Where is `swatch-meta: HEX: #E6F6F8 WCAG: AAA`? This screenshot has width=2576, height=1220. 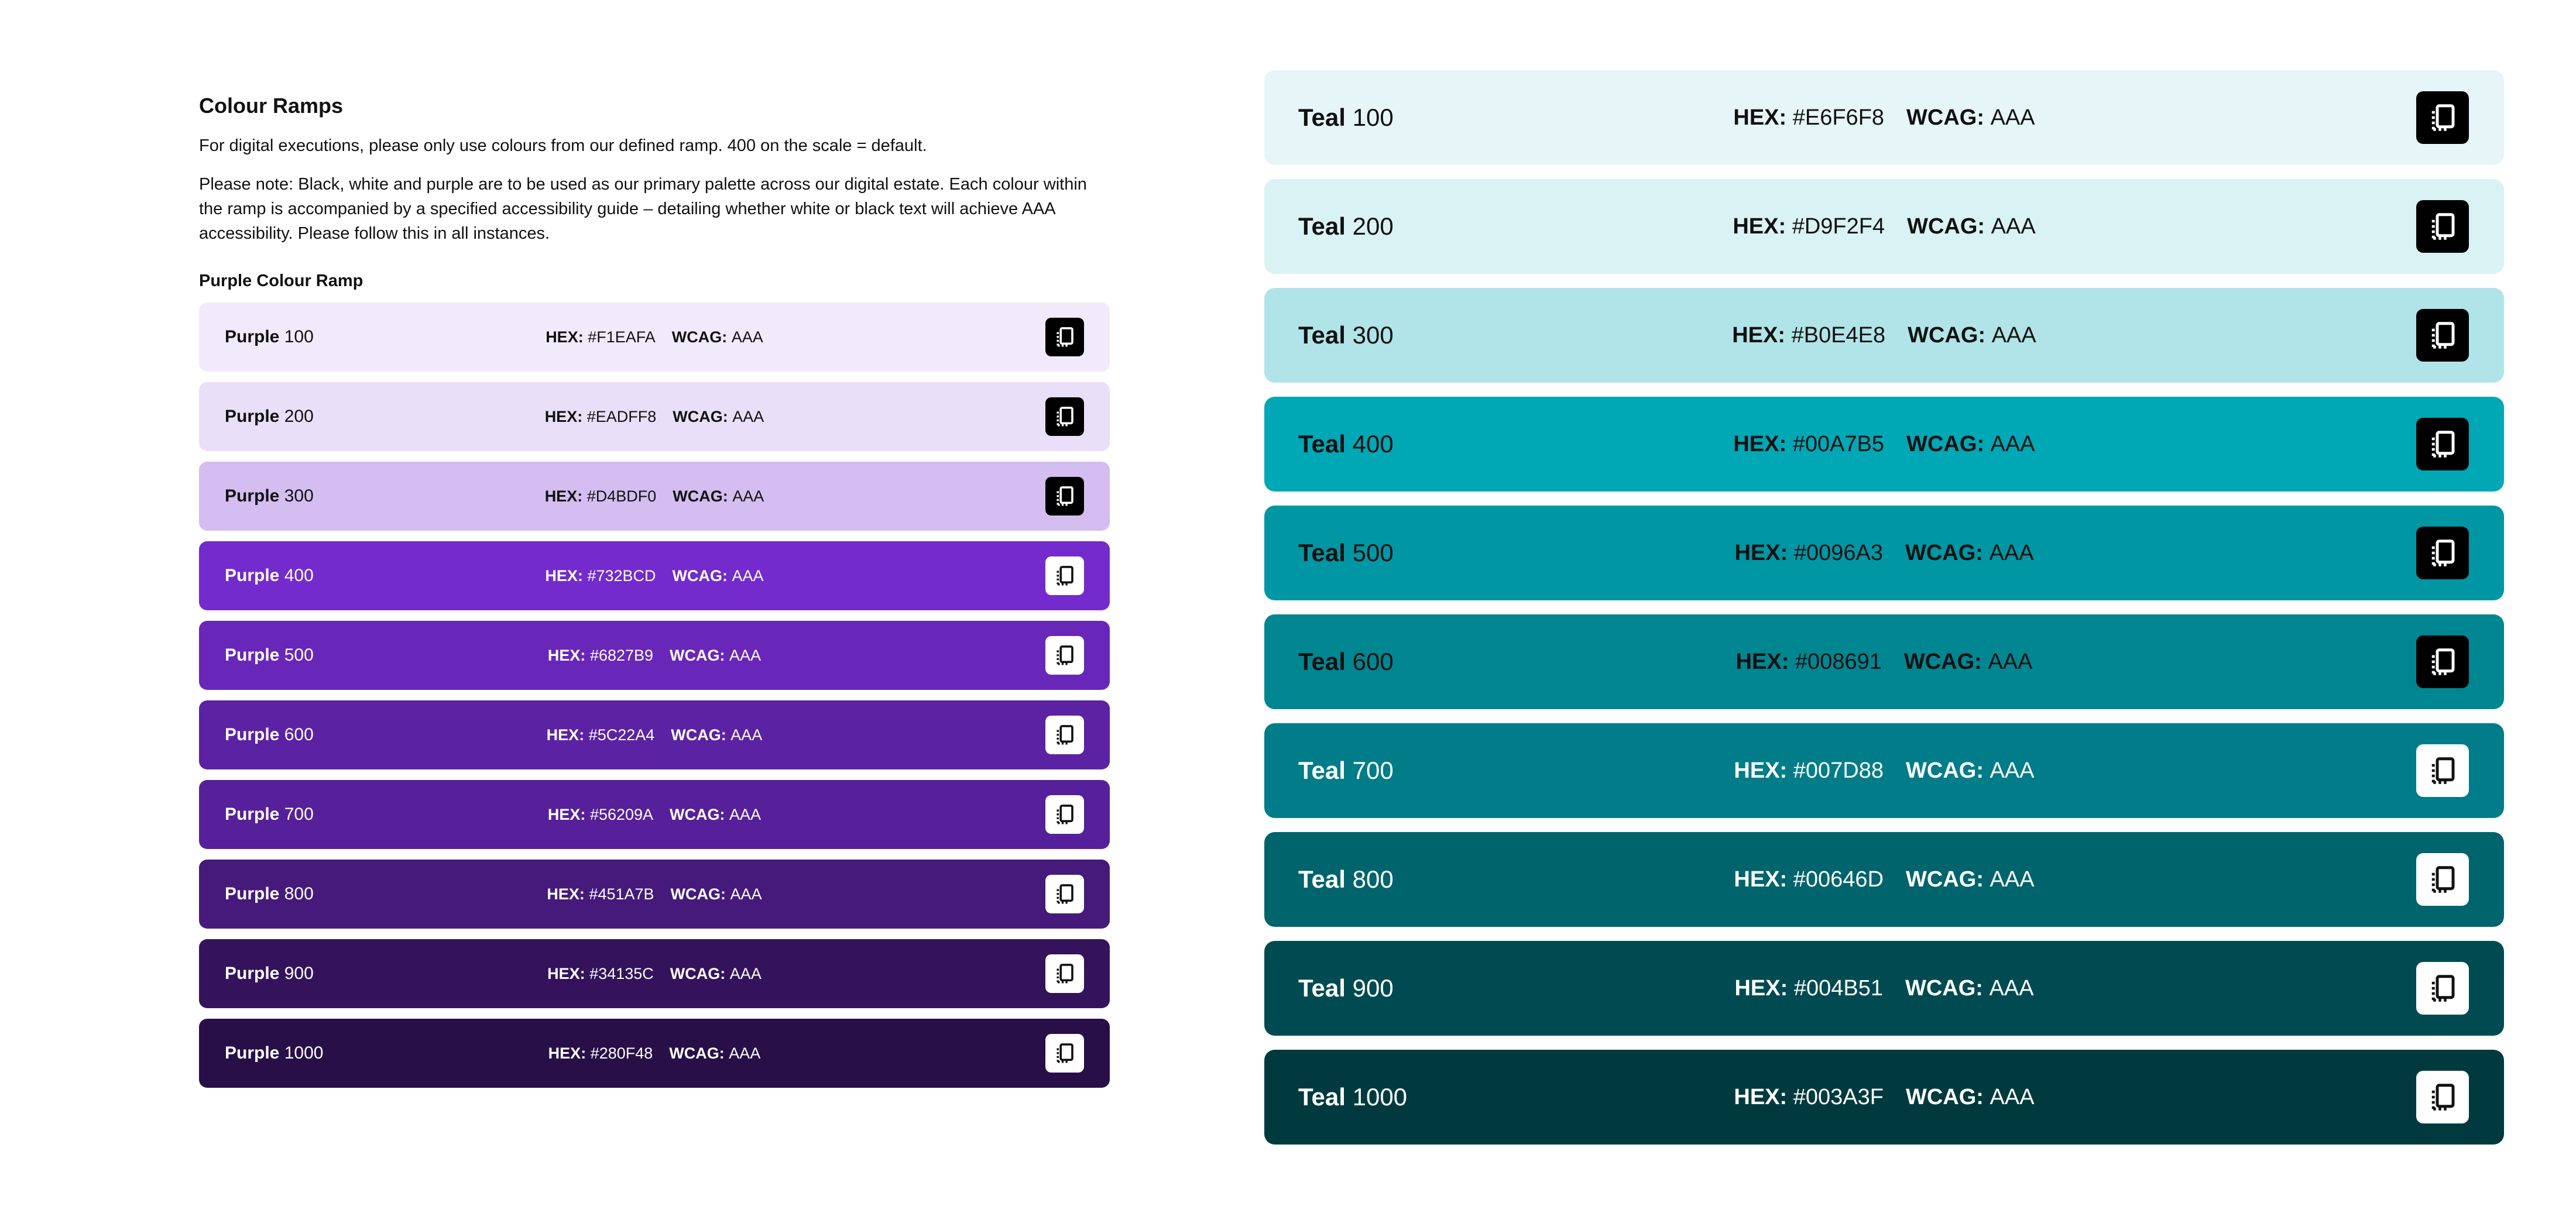 swatch-meta: HEX: #E6F6F8 WCAG: AAA is located at coordinates (1884, 118).